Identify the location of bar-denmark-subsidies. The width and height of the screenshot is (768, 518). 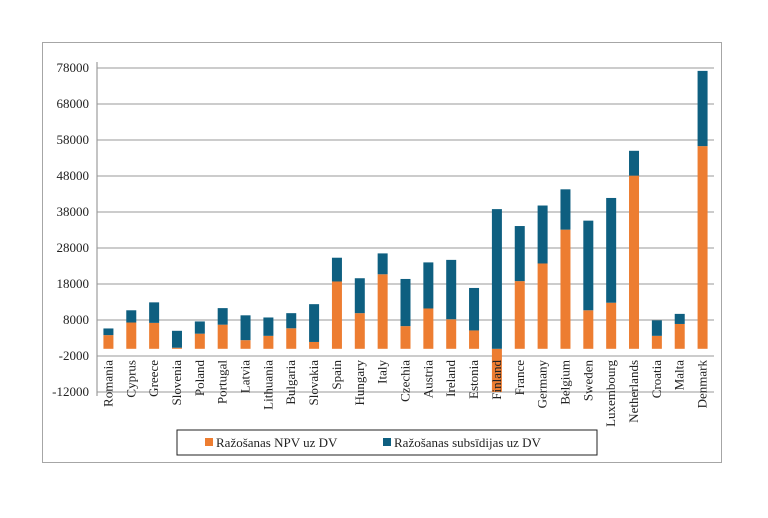
(702, 108).